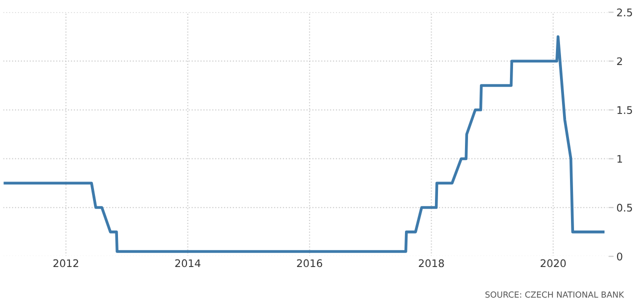  What do you see at coordinates (431, 263) in the screenshot?
I see `x-tick-label: 2018` at bounding box center [431, 263].